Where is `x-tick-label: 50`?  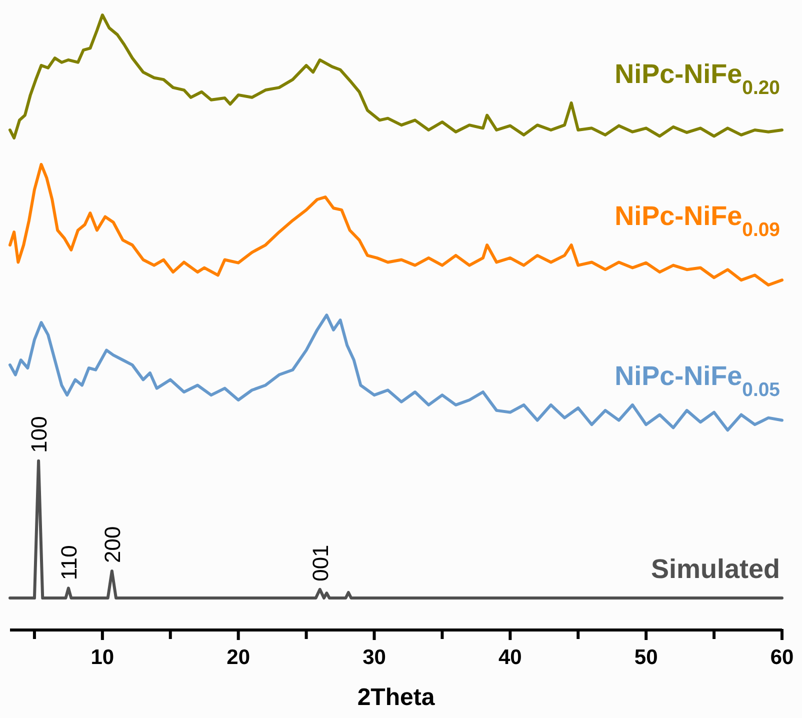
x-tick-label: 50 is located at coordinates (646, 657).